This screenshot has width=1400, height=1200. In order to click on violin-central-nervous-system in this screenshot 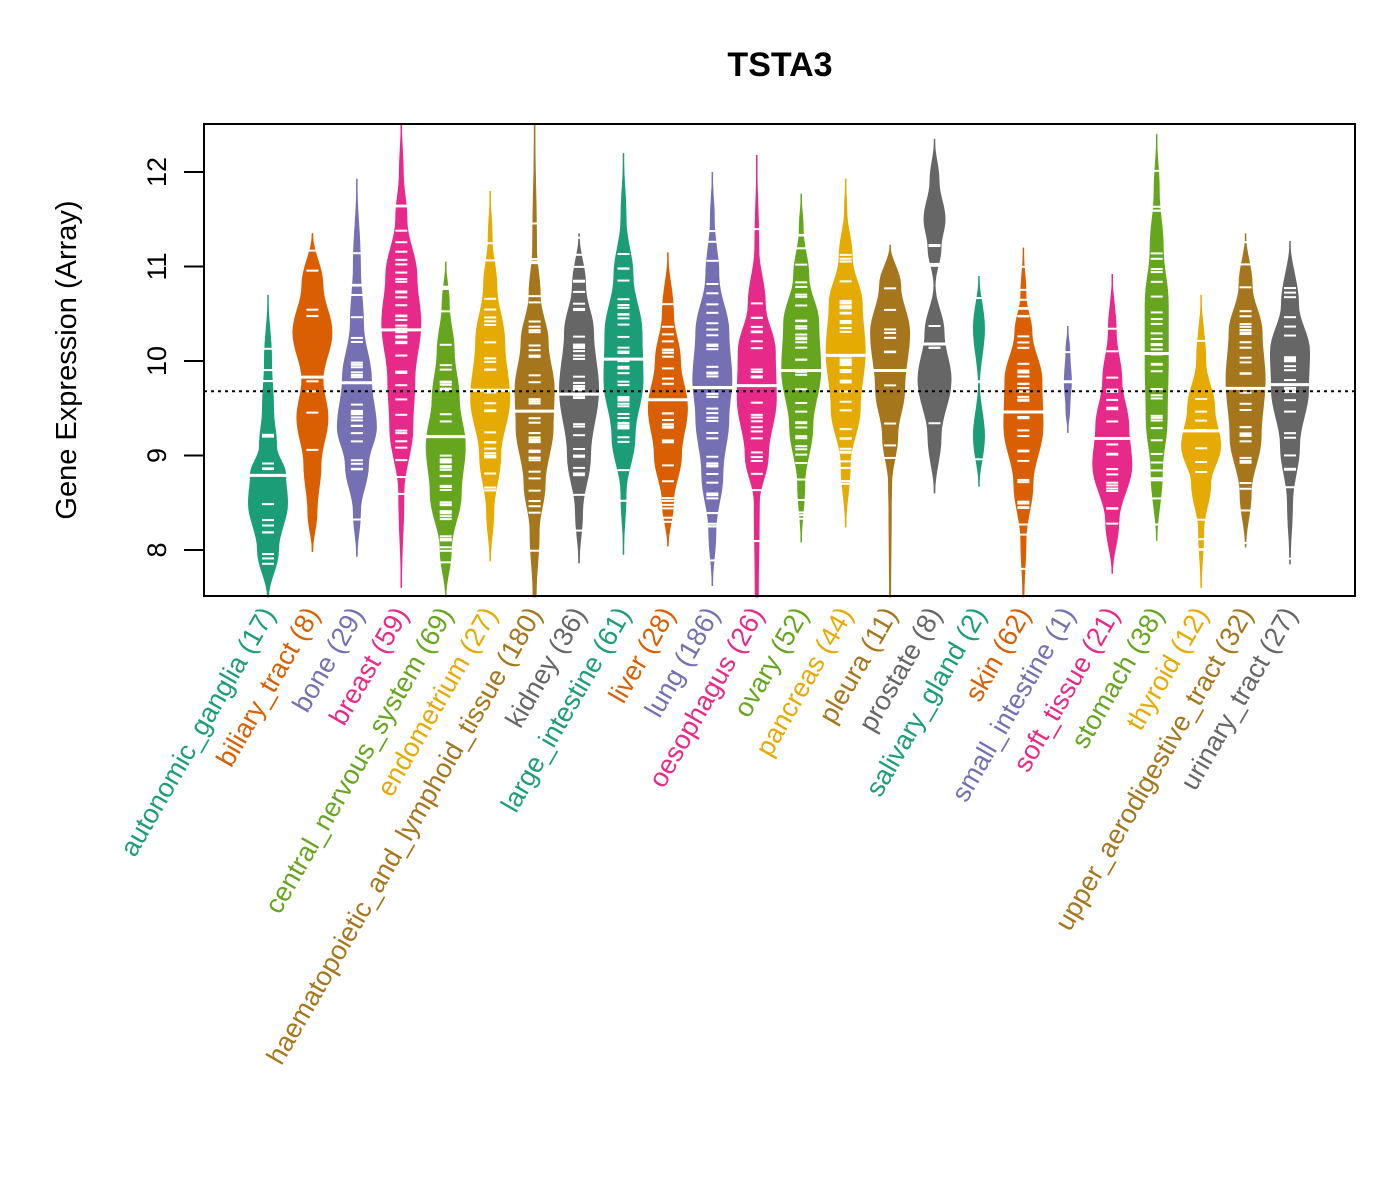, I will do `click(445, 429)`.